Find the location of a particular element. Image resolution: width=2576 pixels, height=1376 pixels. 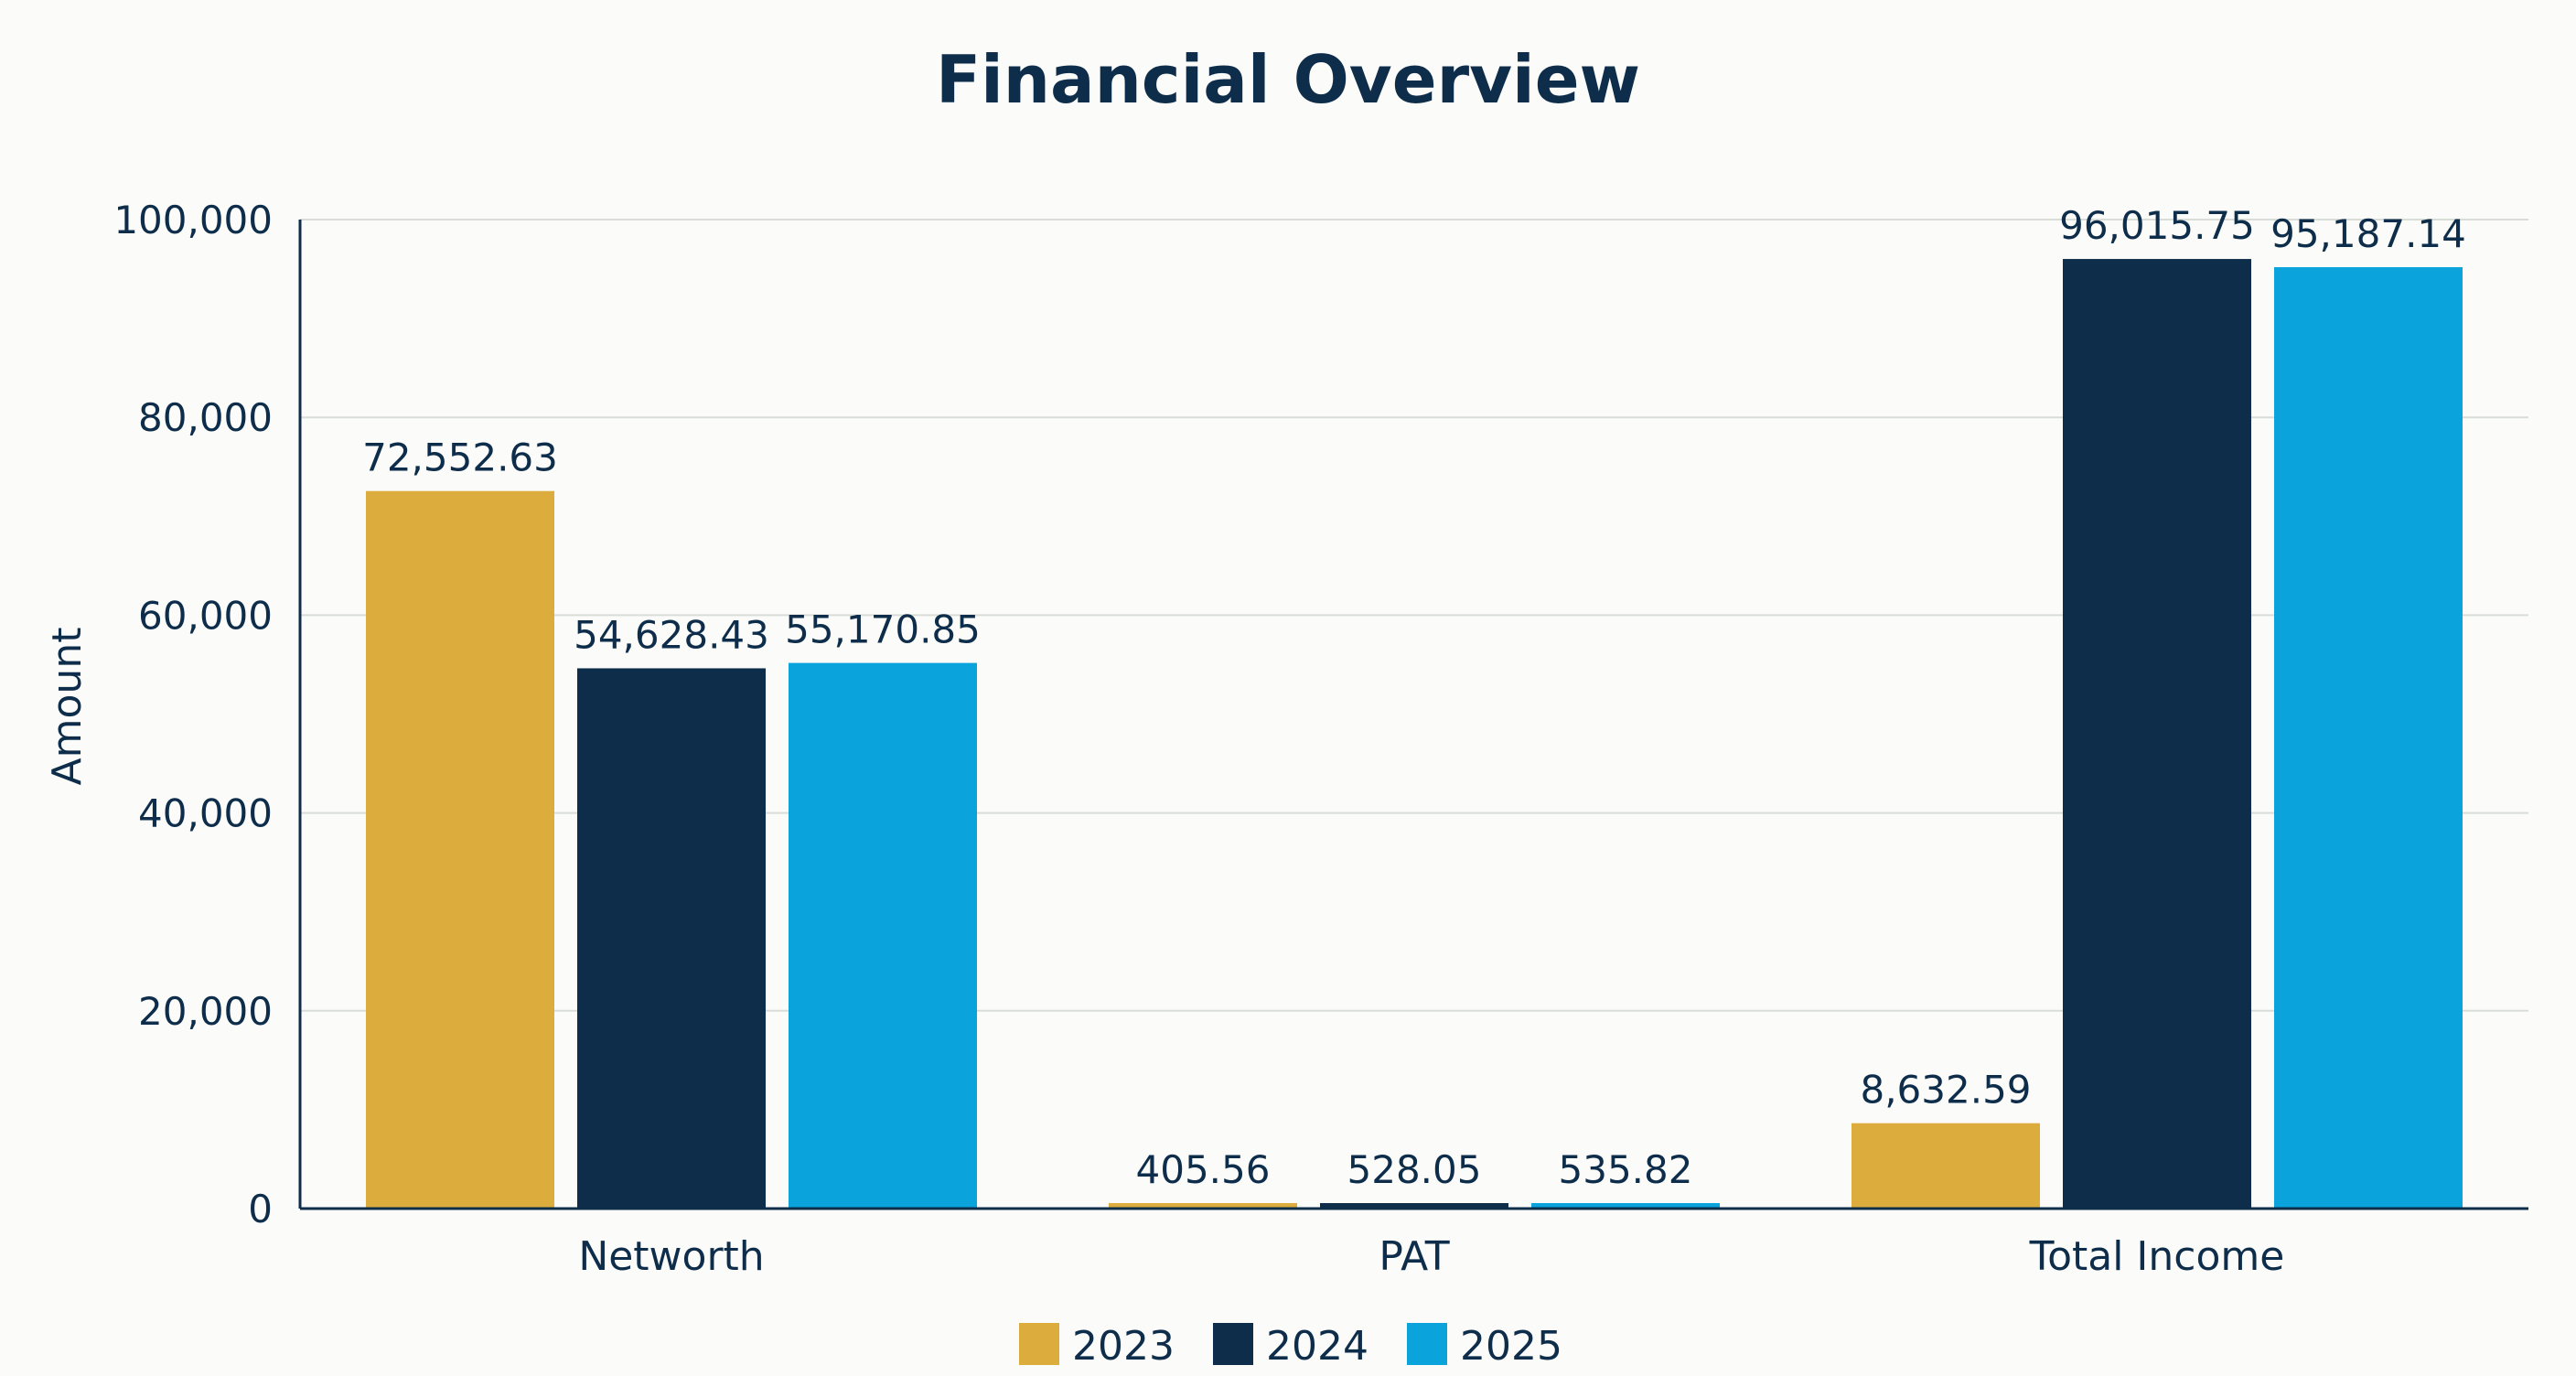

legend-swatch-2024 is located at coordinates (1233, 1344).